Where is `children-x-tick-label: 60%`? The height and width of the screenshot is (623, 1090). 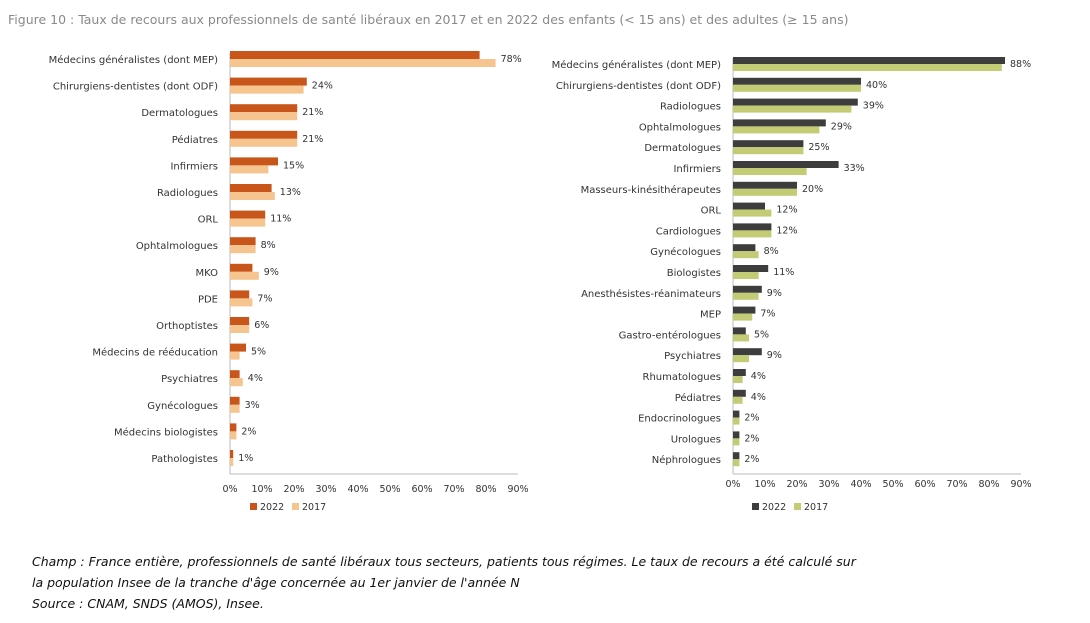
children-x-tick-label: 60% is located at coordinates (421, 489).